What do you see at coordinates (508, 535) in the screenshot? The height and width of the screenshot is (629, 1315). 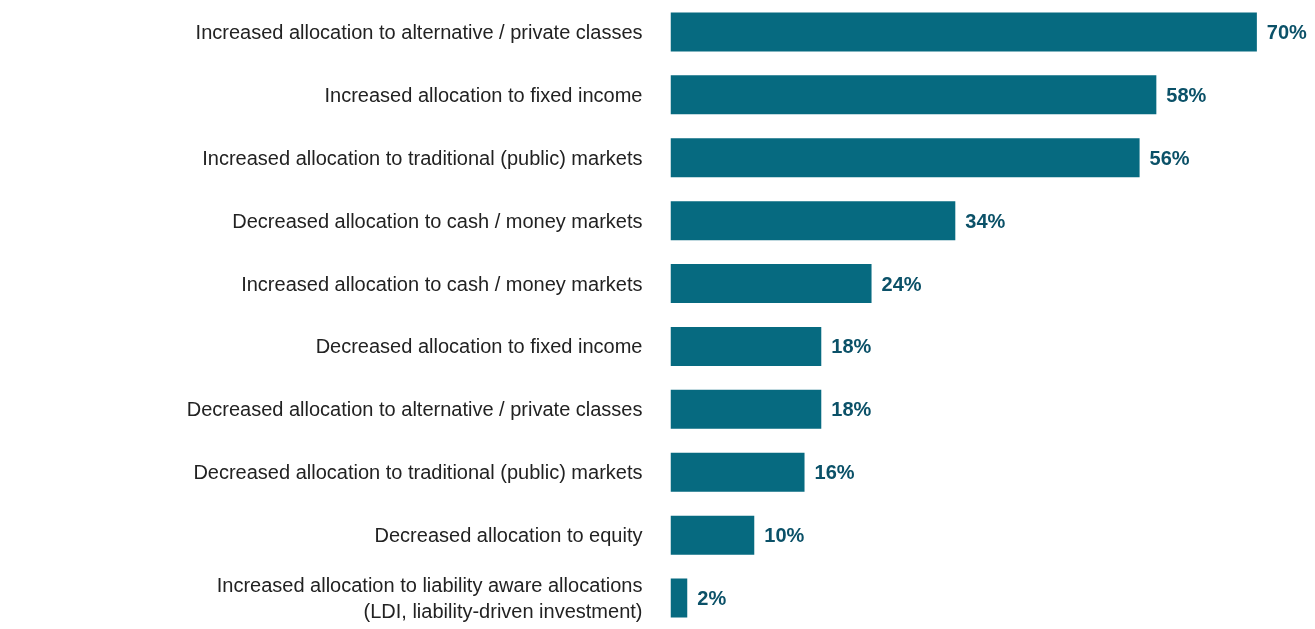 I see `y-tick-label: Decreased allocation to equity` at bounding box center [508, 535].